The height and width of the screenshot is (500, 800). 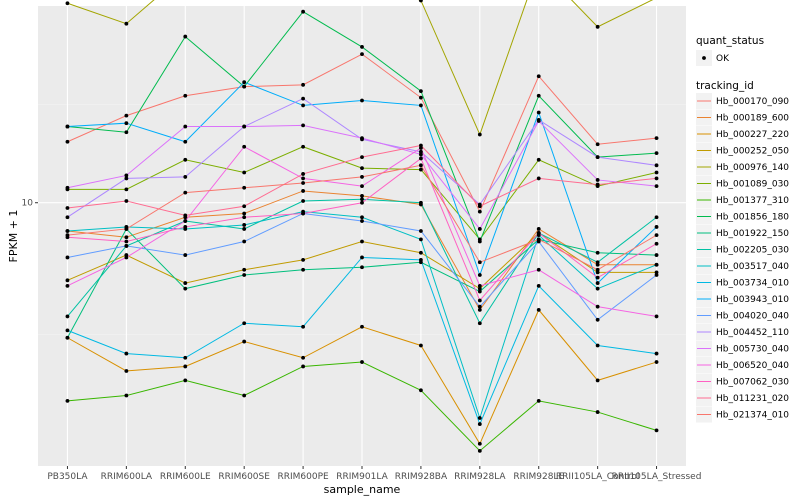 What do you see at coordinates (752, 119) in the screenshot?
I see `legend-label: Hb_000189_600` at bounding box center [752, 119].